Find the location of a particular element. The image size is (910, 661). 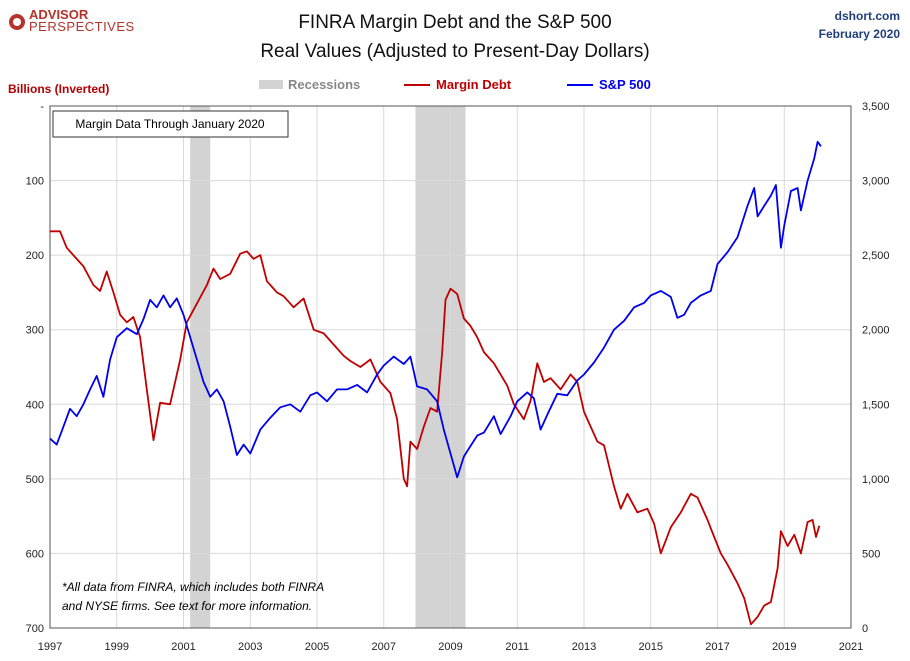

x-tick-label: 1997 is located at coordinates (50, 647).